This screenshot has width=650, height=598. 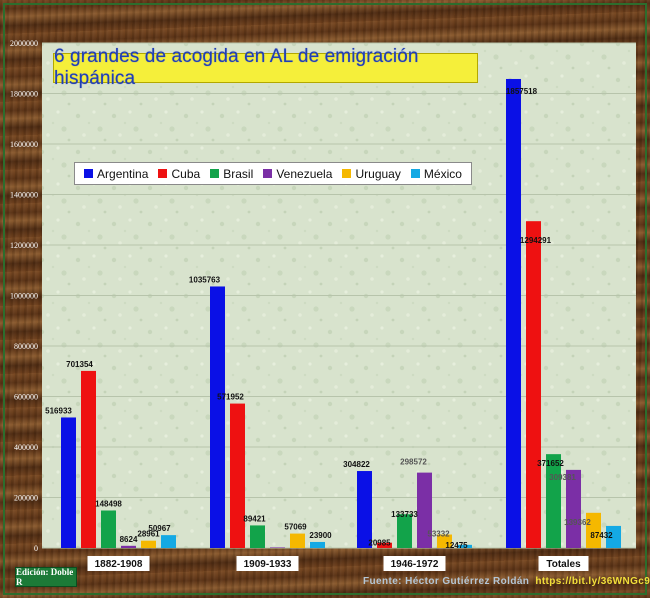 I want to click on data-label: 309381, so click(x=562, y=477).